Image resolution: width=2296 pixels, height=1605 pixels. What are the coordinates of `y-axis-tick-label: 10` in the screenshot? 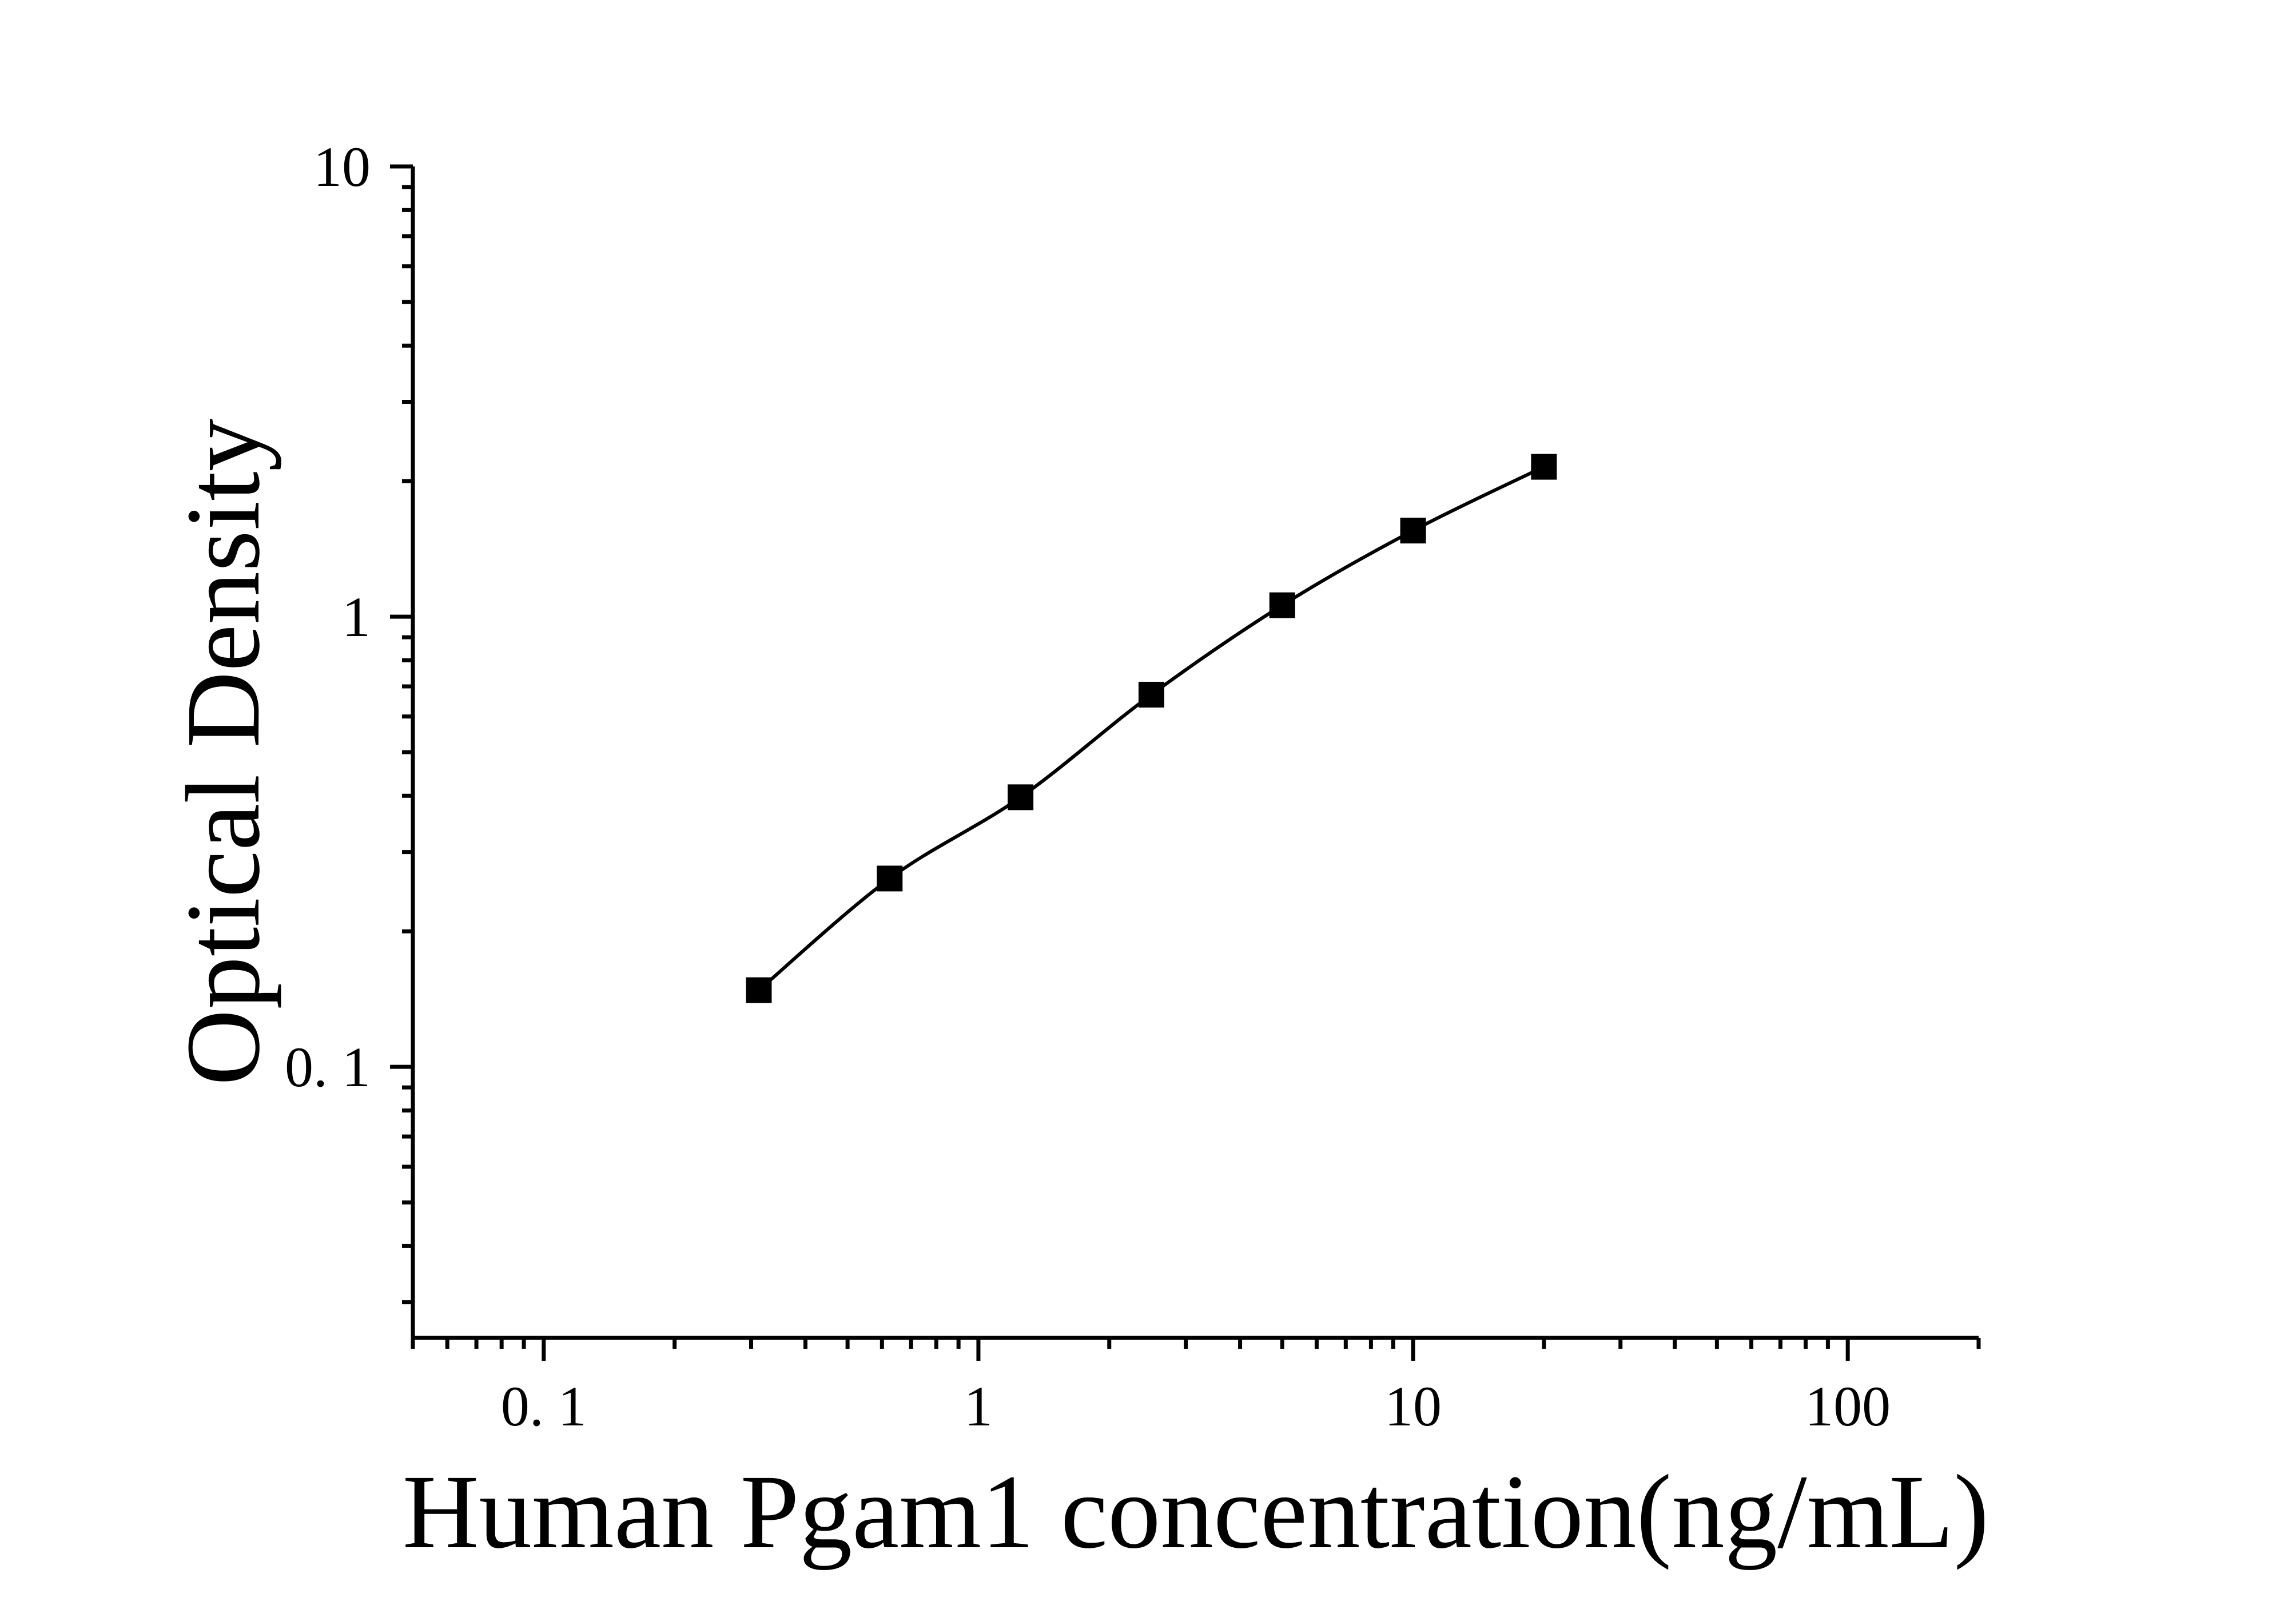 It's located at (342, 166).